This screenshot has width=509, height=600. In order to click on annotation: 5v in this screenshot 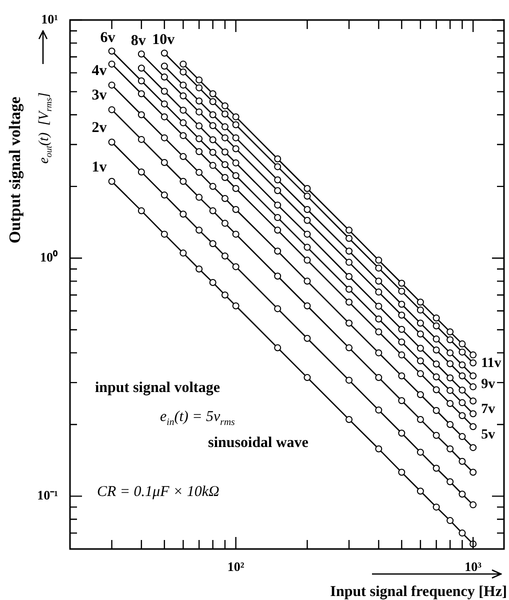, I will do `click(488, 435)`.